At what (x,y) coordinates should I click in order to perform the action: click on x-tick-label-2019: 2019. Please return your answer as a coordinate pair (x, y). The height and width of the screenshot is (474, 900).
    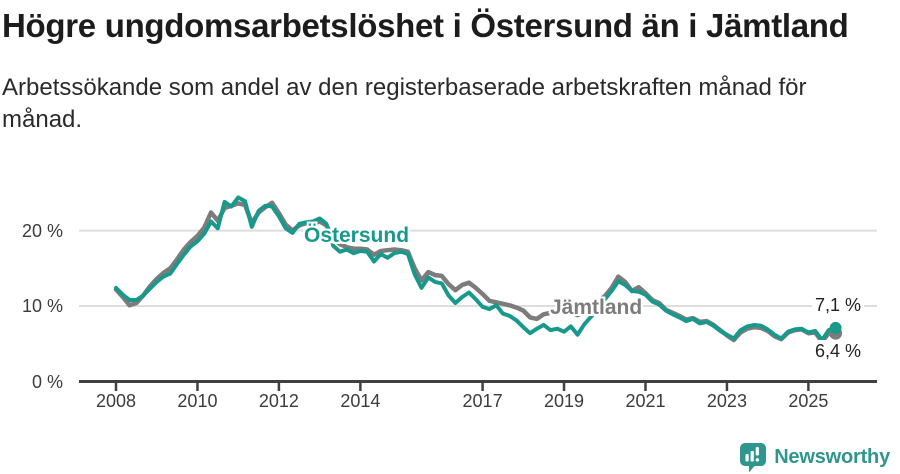
    Looking at the image, I should click on (564, 401).